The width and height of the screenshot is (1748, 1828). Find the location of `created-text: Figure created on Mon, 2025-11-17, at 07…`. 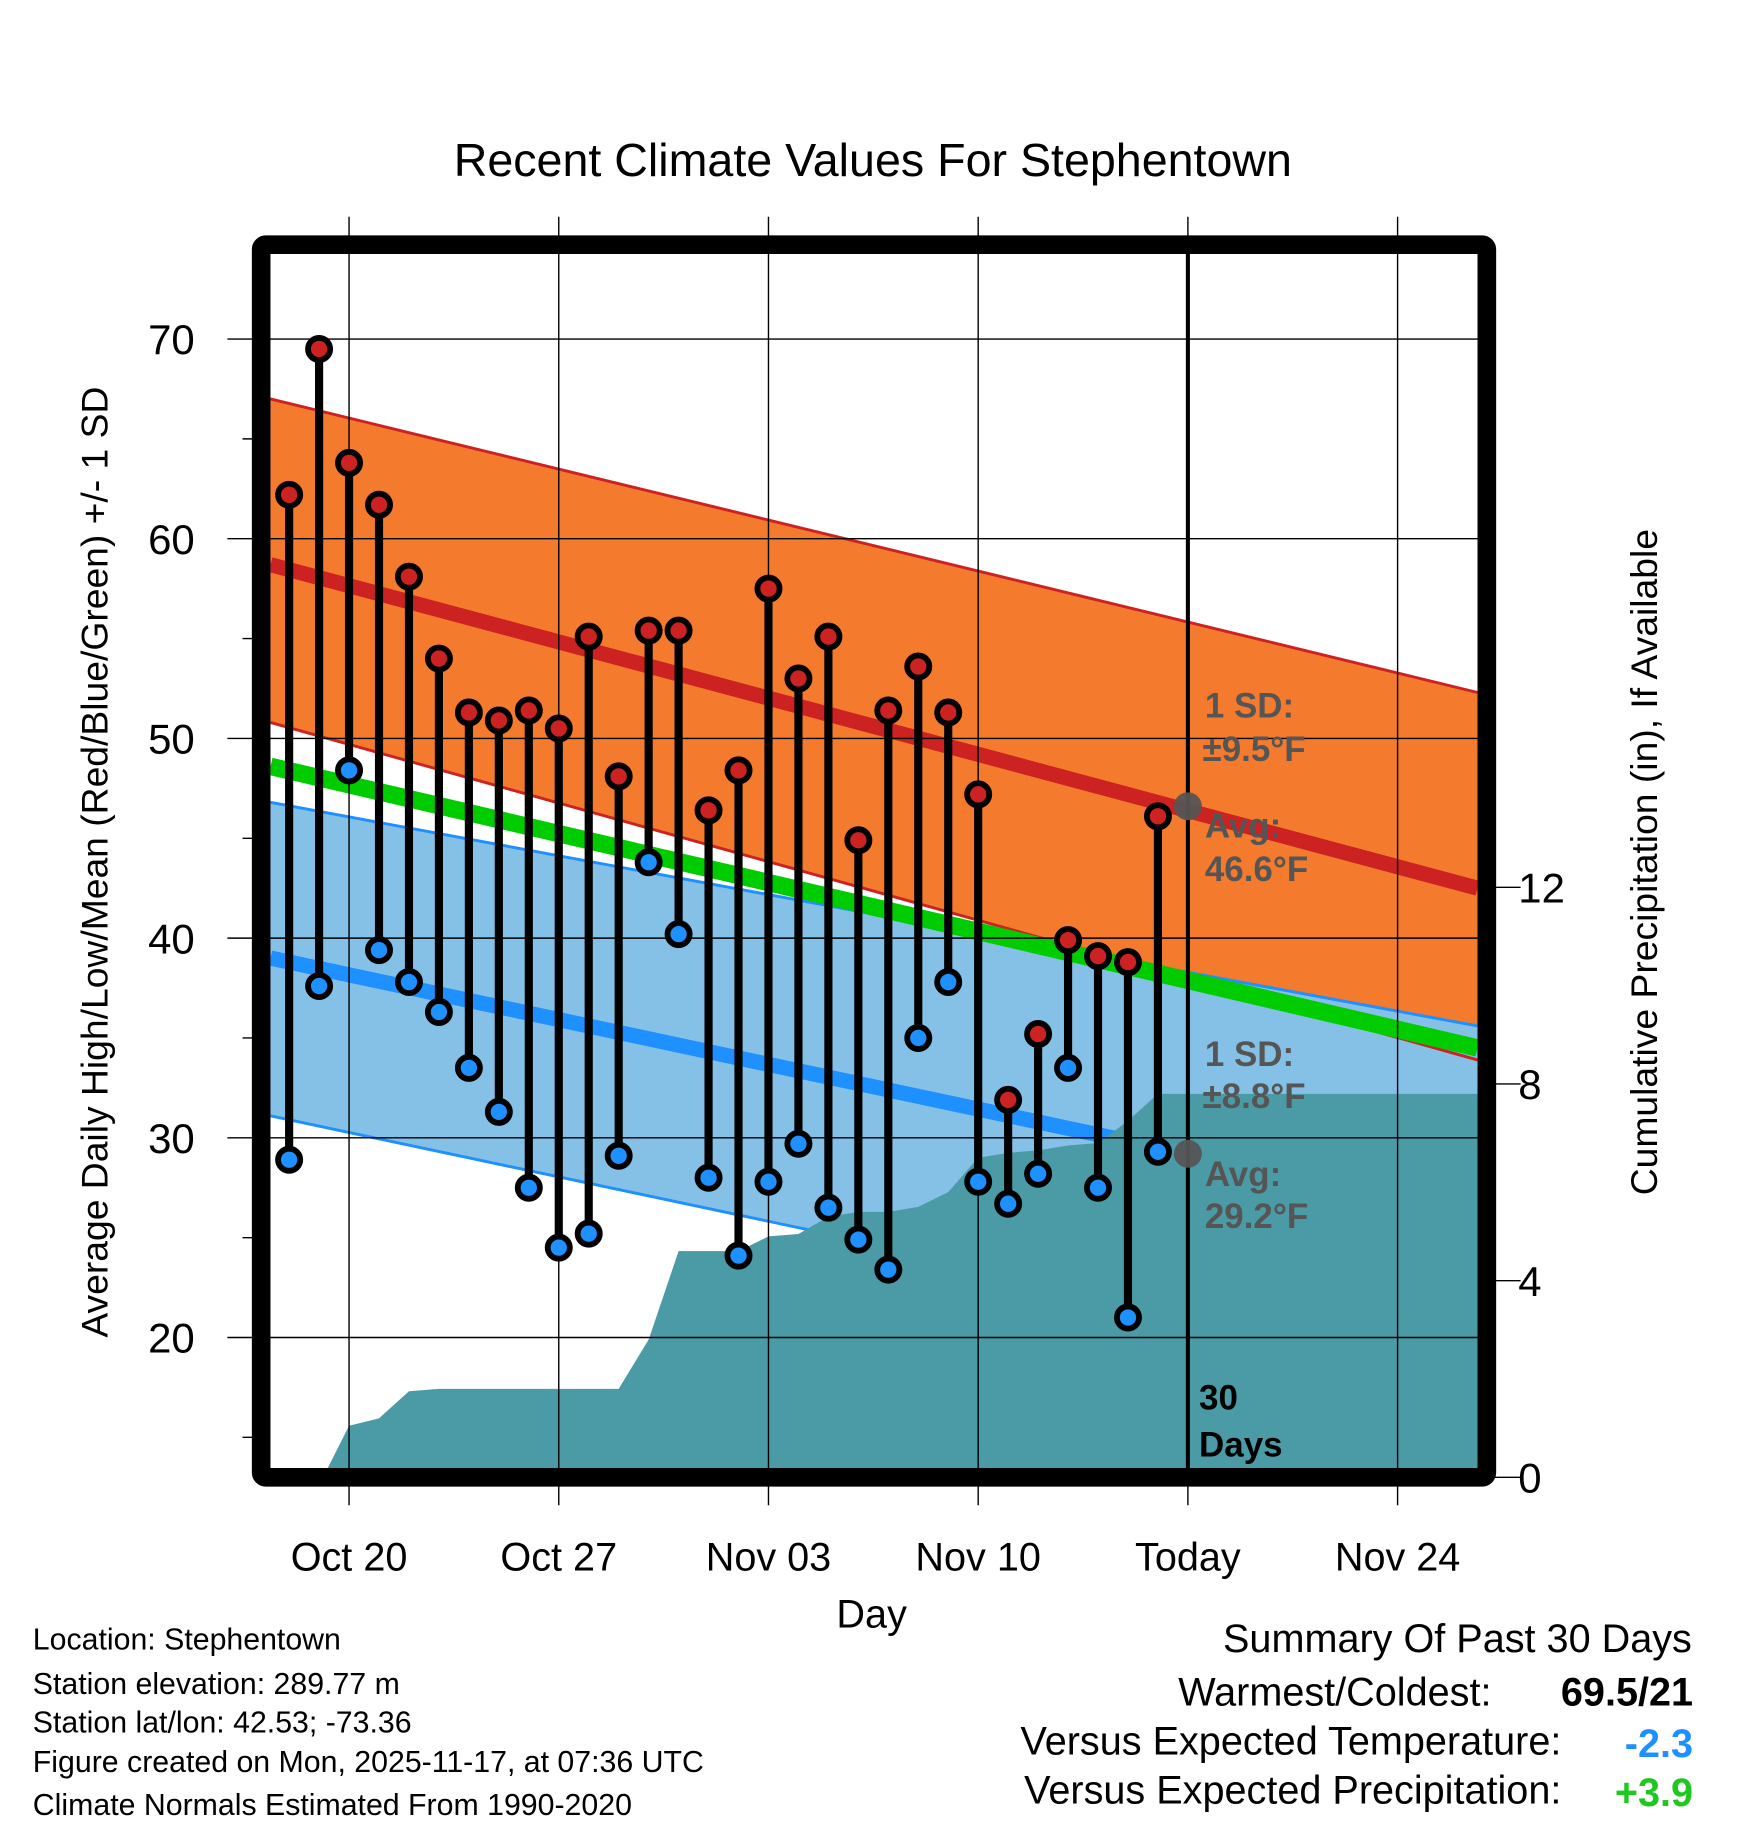

created-text: Figure created on Mon, 2025-11-17, at 07… is located at coordinates (368, 1762).